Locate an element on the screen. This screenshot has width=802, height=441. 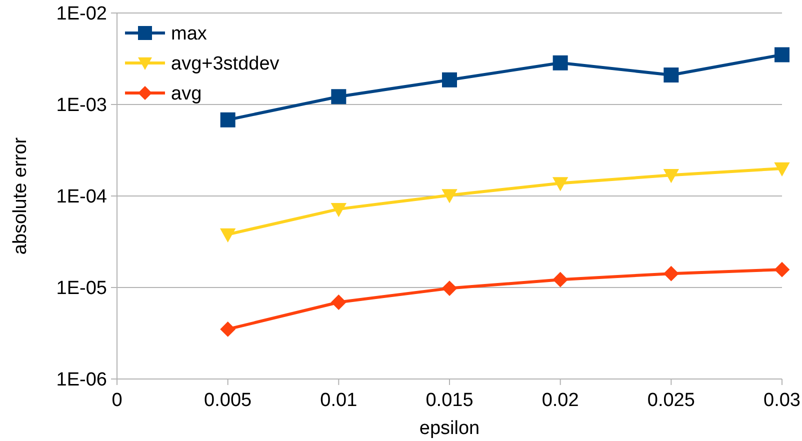
x-tick-label: 0.01 is located at coordinates (339, 400).